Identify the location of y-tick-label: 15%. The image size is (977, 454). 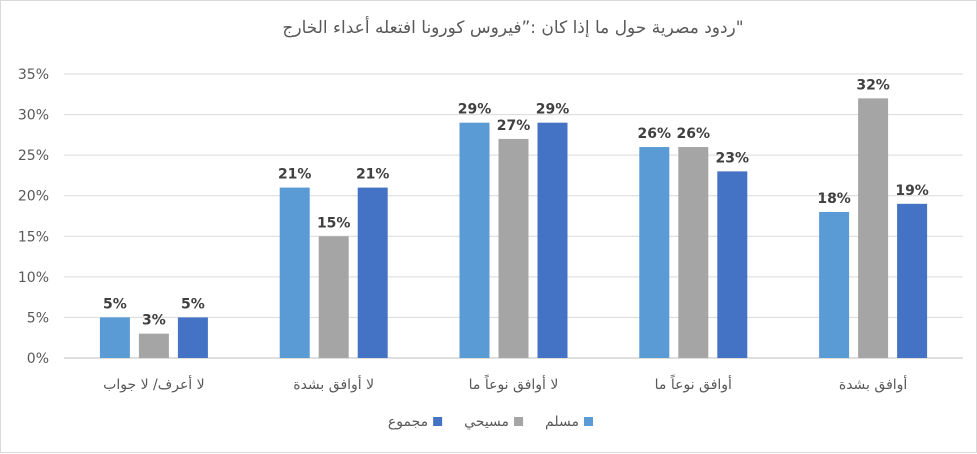
(33, 237).